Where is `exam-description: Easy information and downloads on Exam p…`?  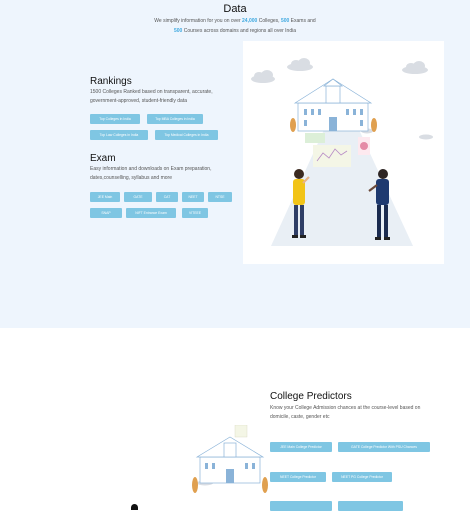
exam-description: Easy information and downloads on Exam p… is located at coordinates (151, 173).